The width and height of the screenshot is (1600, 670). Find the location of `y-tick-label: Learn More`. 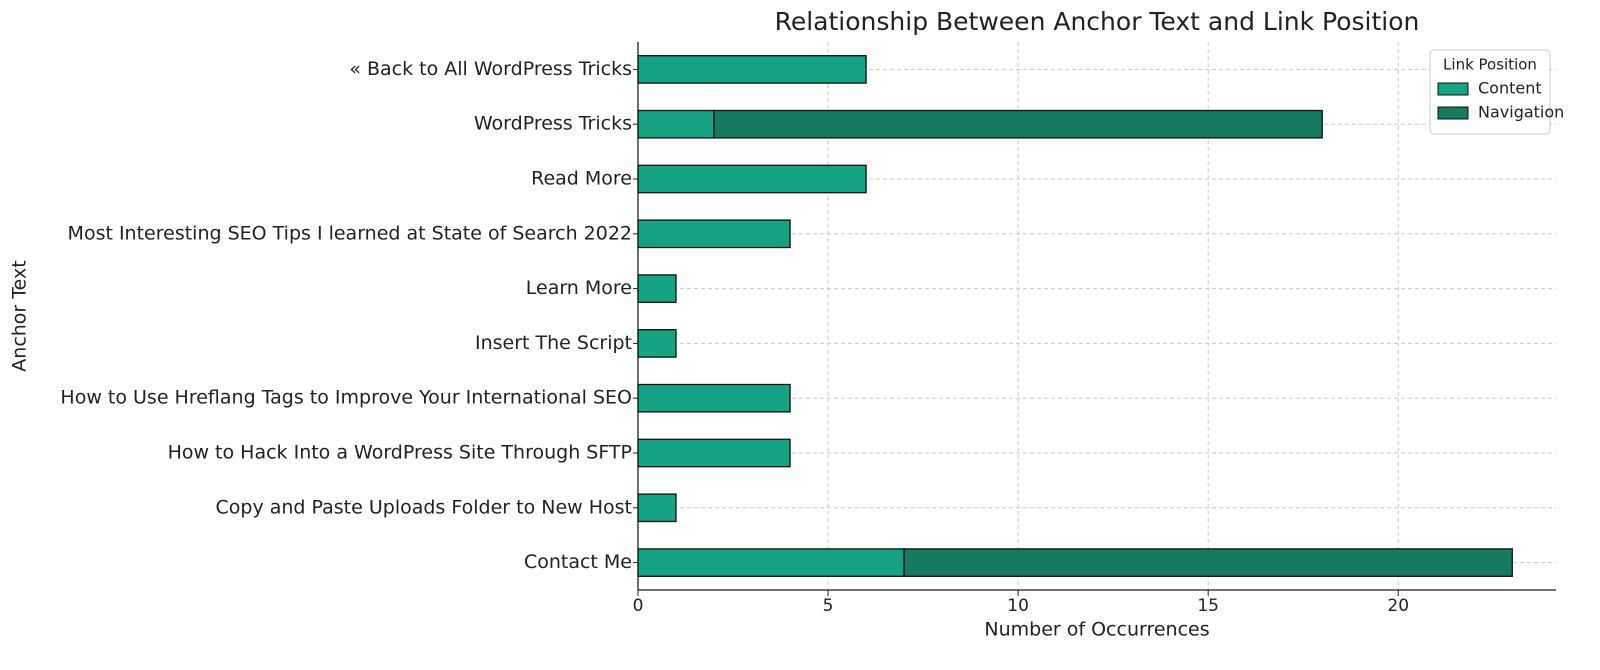

y-tick-label: Learn More is located at coordinates (579, 288).